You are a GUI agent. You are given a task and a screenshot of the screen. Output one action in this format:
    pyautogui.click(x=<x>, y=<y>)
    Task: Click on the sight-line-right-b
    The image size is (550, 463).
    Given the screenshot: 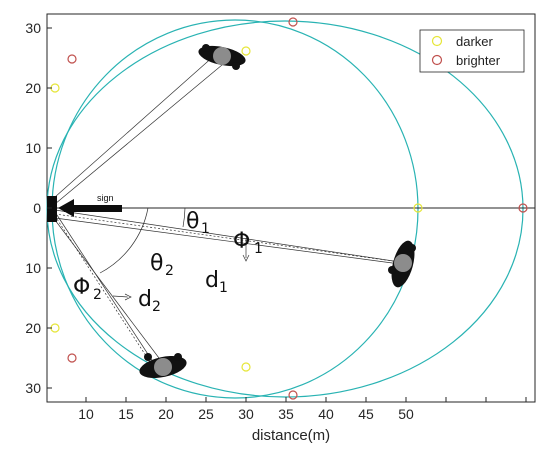 What is the action you would take?
    pyautogui.click(x=227, y=241)
    